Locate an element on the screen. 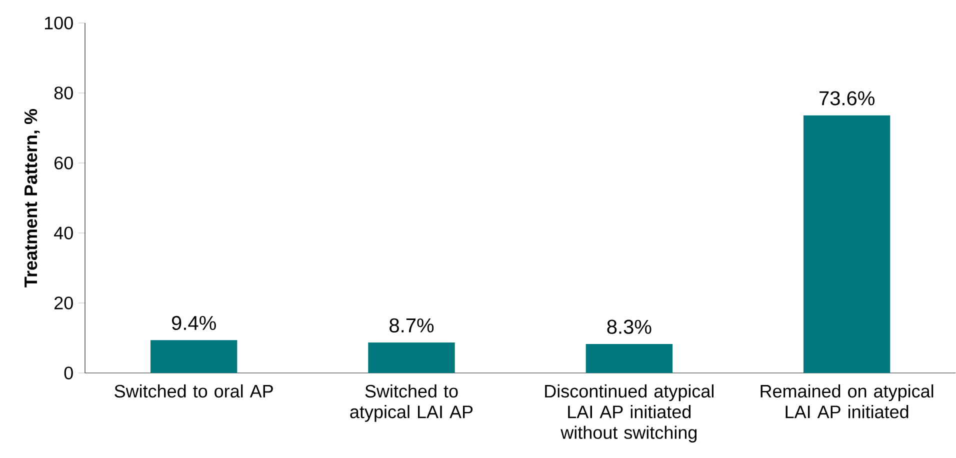  data-label: 8.3% is located at coordinates (629, 327).